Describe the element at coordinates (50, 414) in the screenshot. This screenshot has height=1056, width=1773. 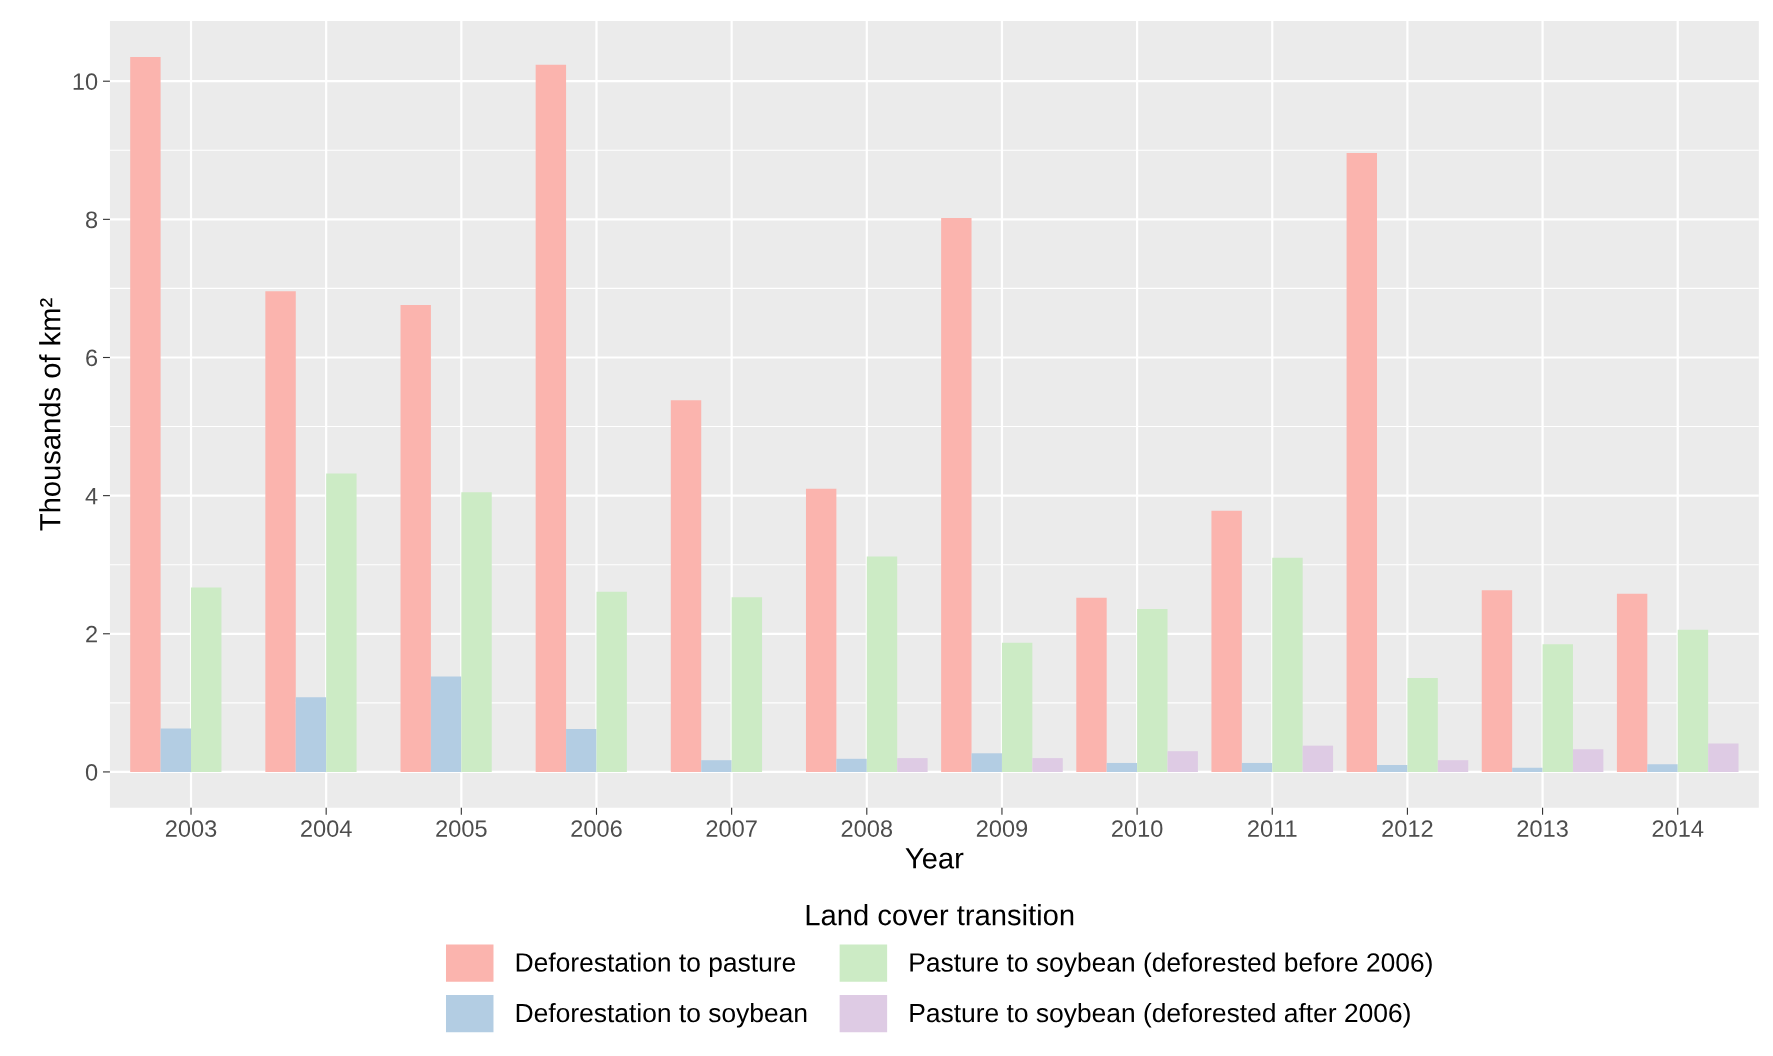
I see `y-axis-title: Thousands of km²` at that location.